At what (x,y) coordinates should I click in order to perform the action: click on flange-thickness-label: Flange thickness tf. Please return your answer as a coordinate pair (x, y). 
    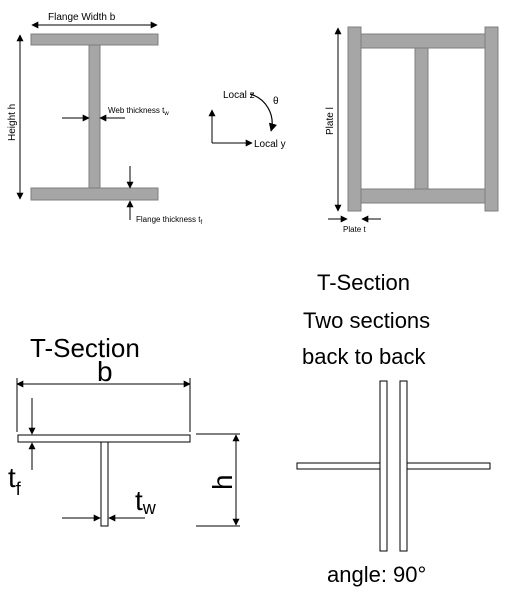
    Looking at the image, I should click on (169, 220).